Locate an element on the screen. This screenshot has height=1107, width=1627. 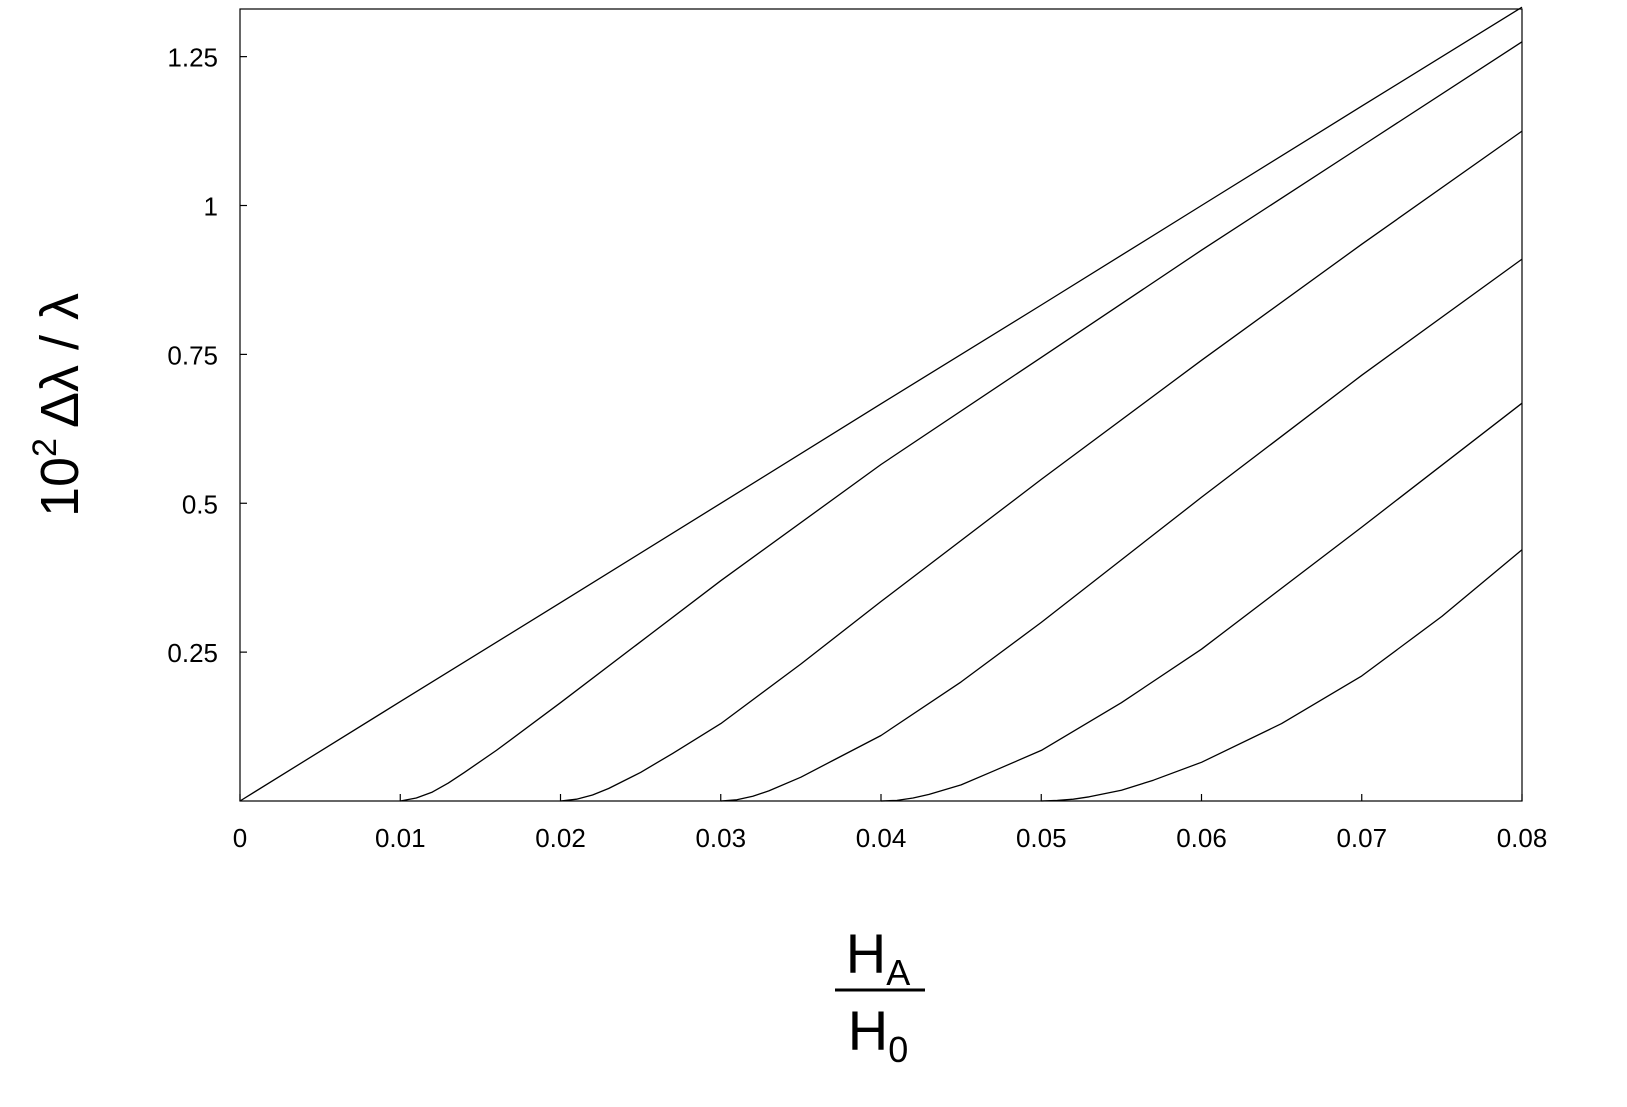
x-tick-label: 0.07 is located at coordinates (1361, 838).